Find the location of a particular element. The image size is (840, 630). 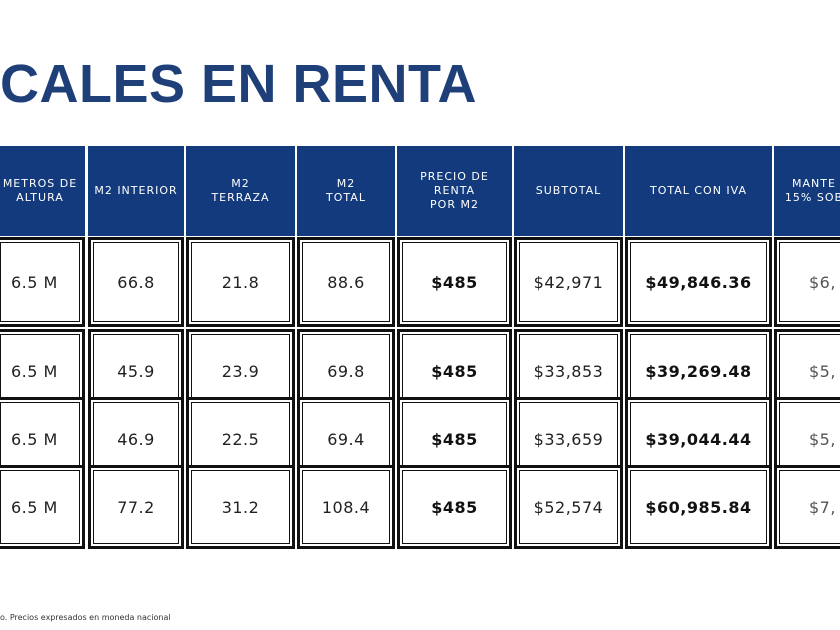

cell-terrace: 31.2 is located at coordinates (240, 507).